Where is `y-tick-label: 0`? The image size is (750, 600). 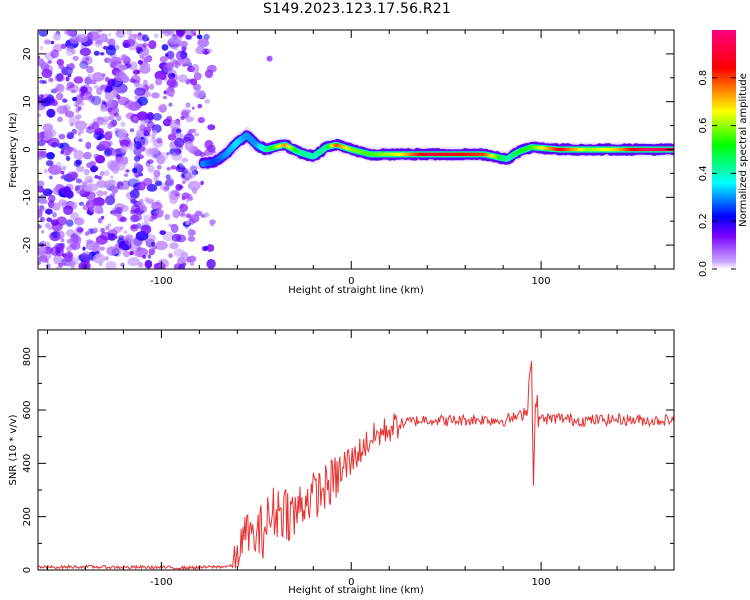
y-tick-label: 0 is located at coordinates (27, 570).